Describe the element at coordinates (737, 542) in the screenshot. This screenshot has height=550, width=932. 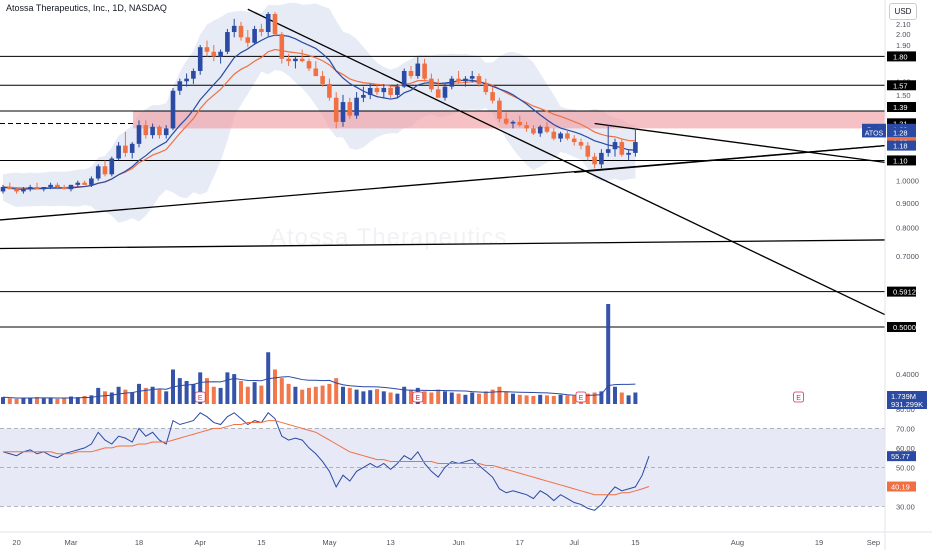
I see `time-tick-11: Aug` at that location.